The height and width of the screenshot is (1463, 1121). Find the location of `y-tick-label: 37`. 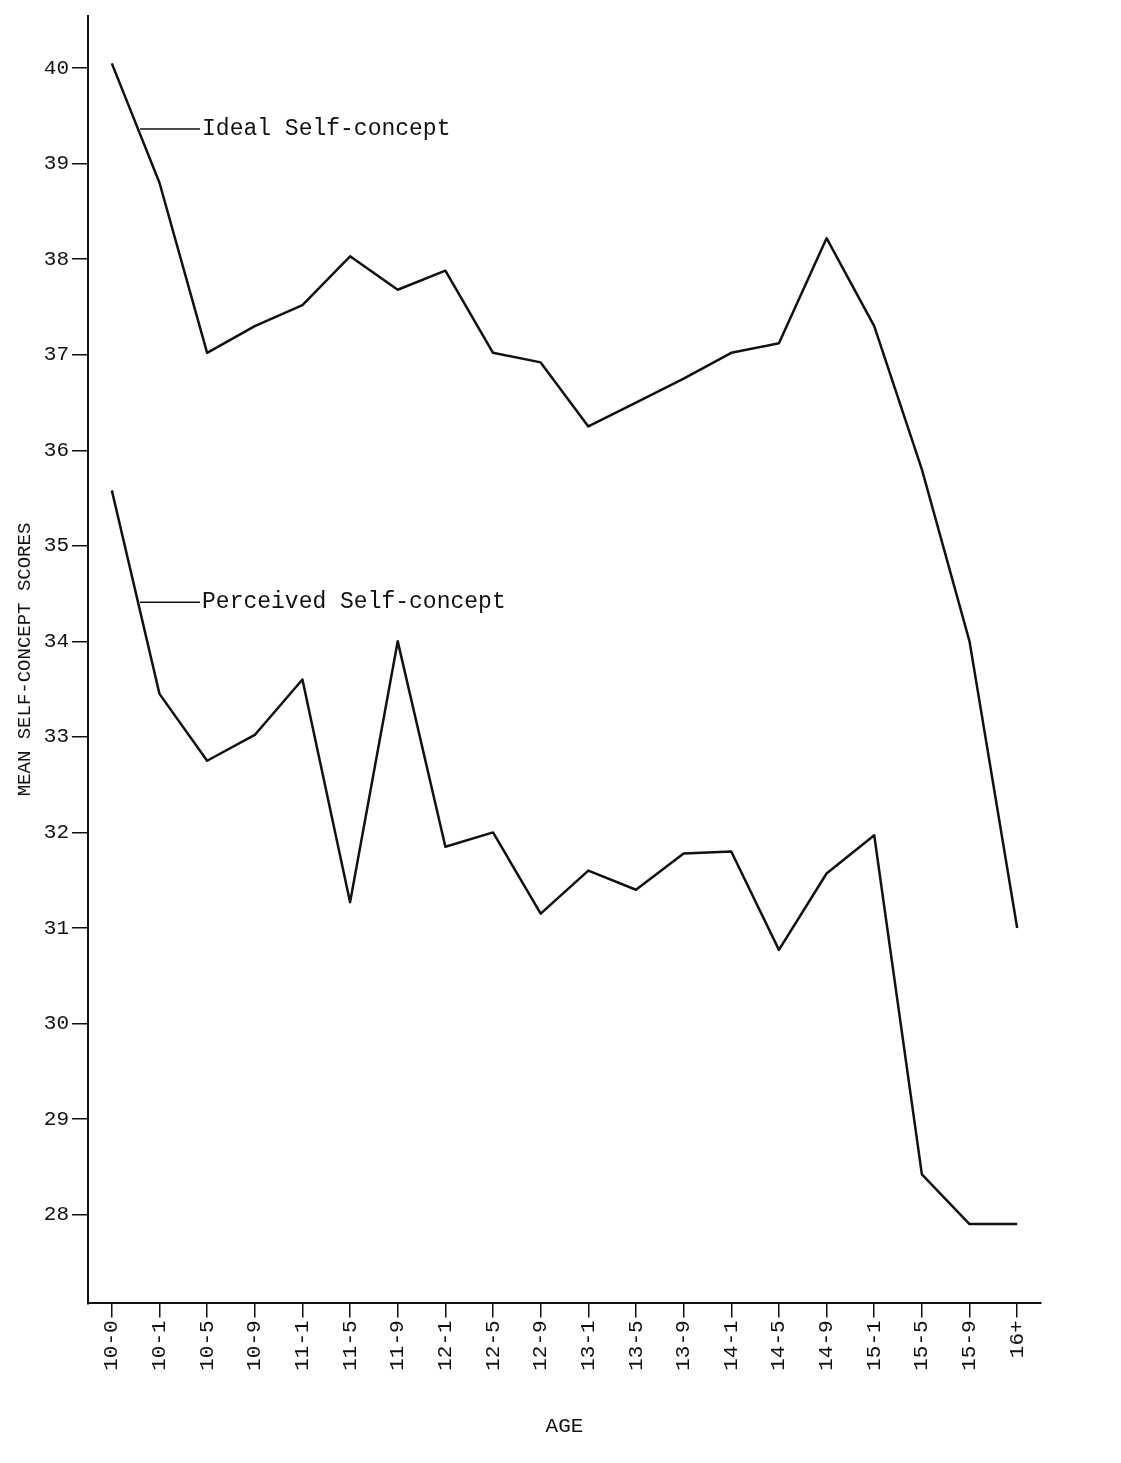

y-tick-label: 37 is located at coordinates (56, 355).